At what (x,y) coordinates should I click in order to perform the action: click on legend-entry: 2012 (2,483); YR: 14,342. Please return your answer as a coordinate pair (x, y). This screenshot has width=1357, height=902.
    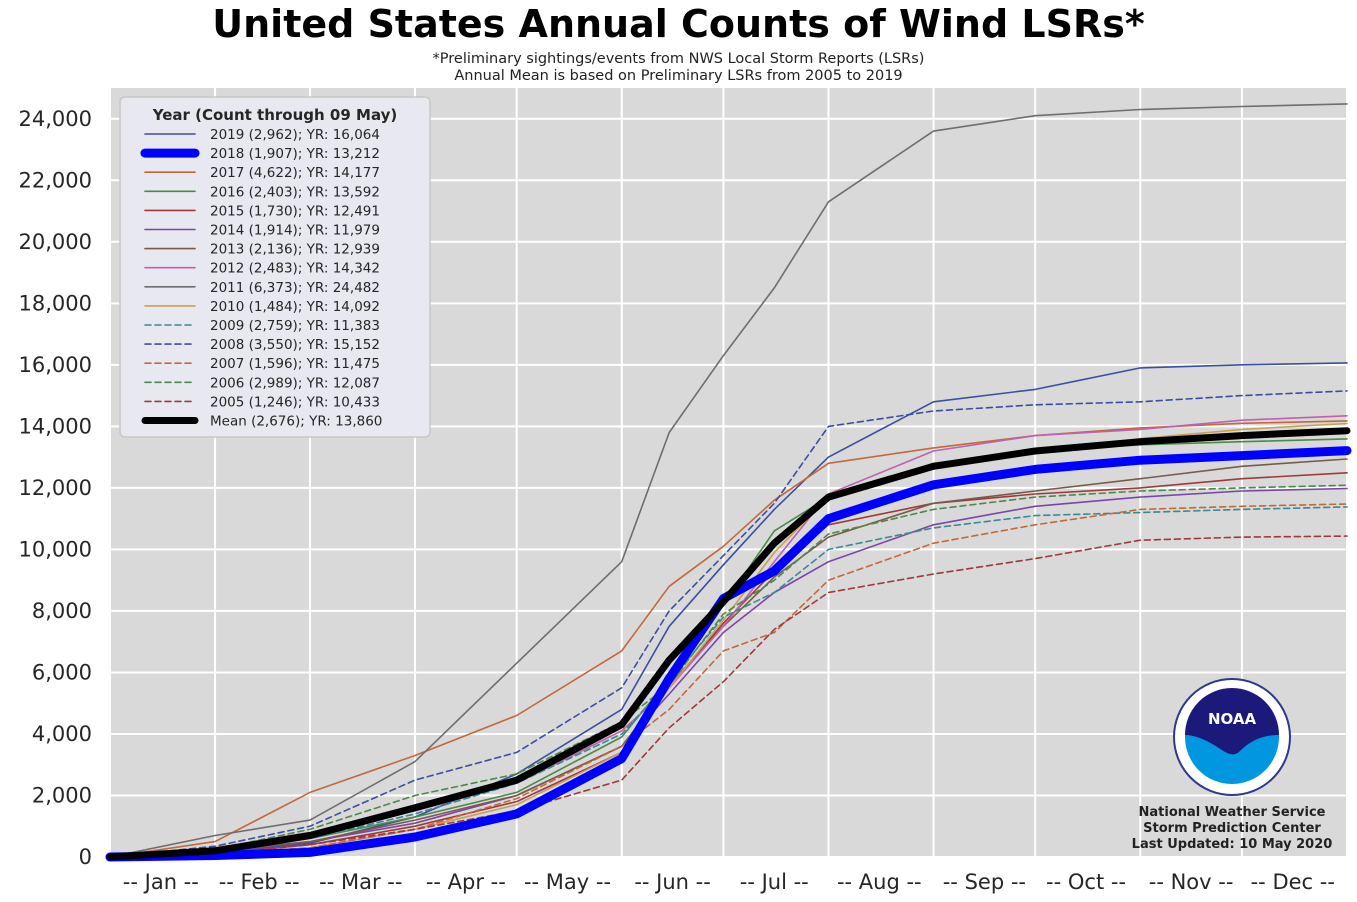
    Looking at the image, I should click on (295, 269).